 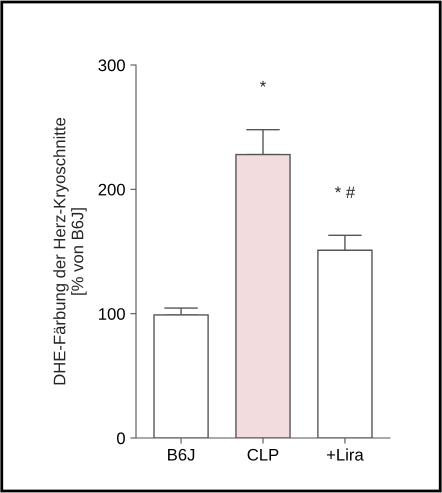 I want to click on y-tick-label: 100, so click(x=112, y=314).